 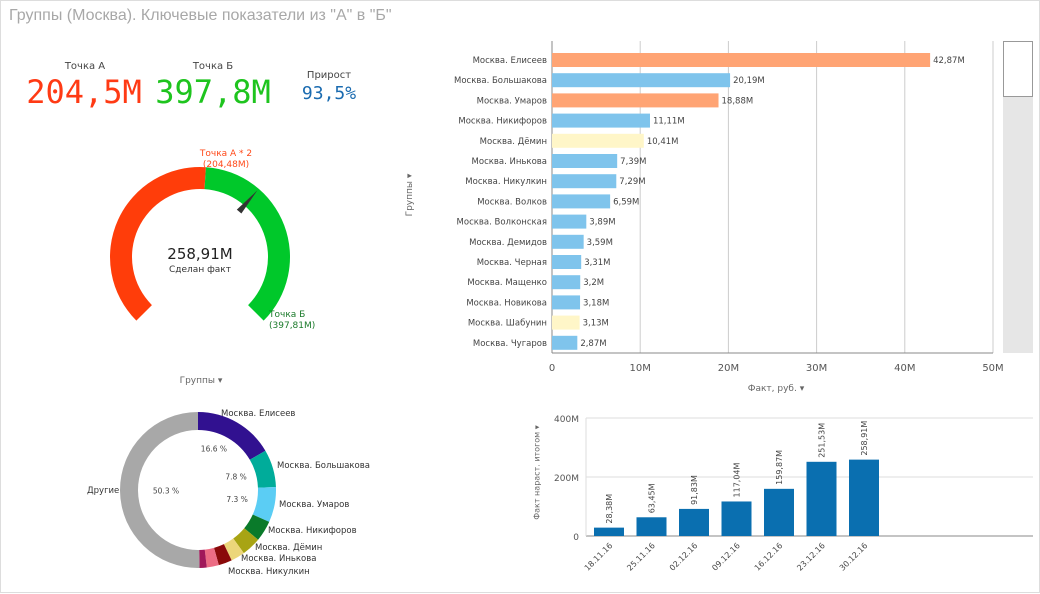 What do you see at coordinates (84, 92) in the screenshot?
I see `kpi-a-value: 204,5M` at bounding box center [84, 92].